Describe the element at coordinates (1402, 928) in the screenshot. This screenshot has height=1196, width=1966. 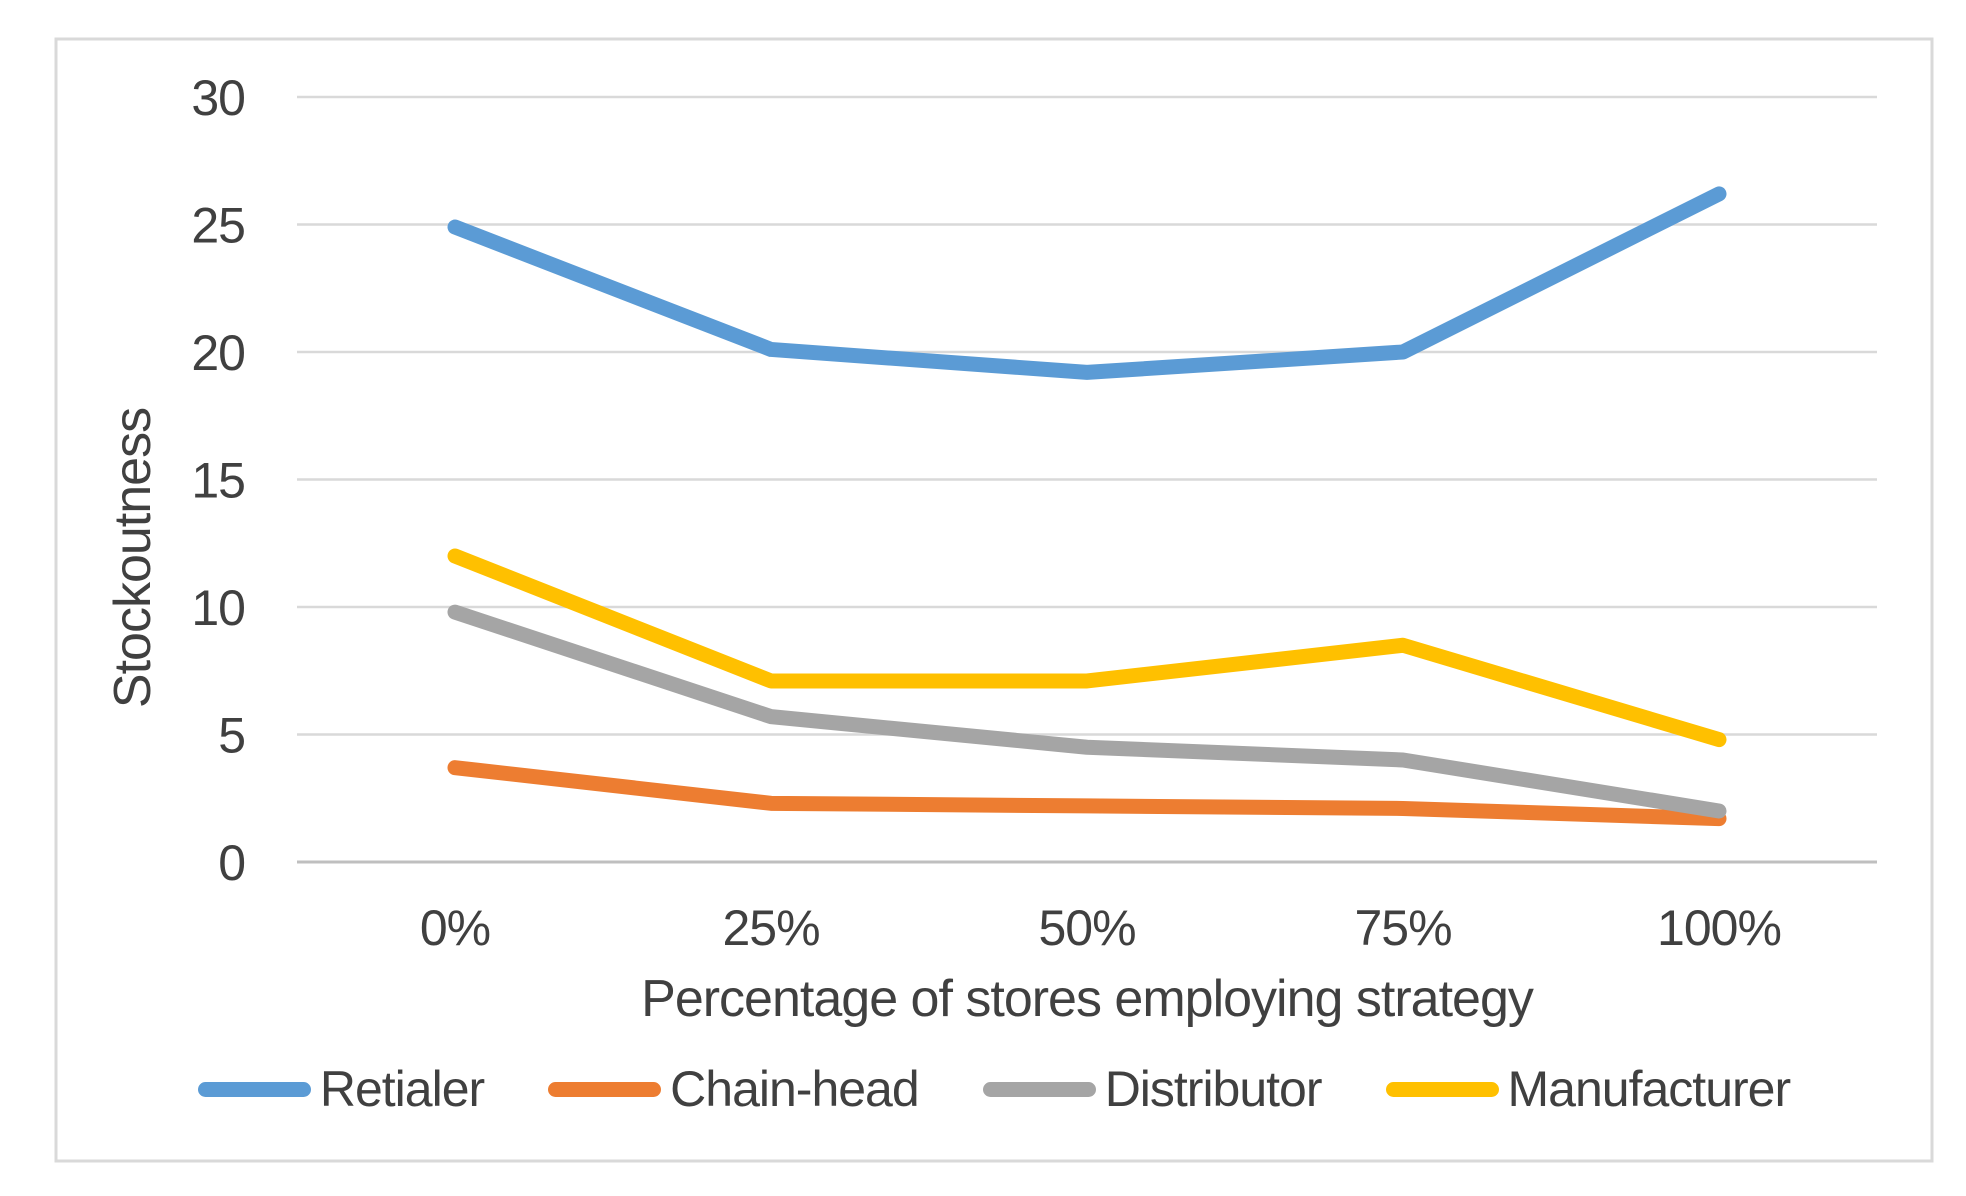
I see `x-tick-label: 75%` at that location.